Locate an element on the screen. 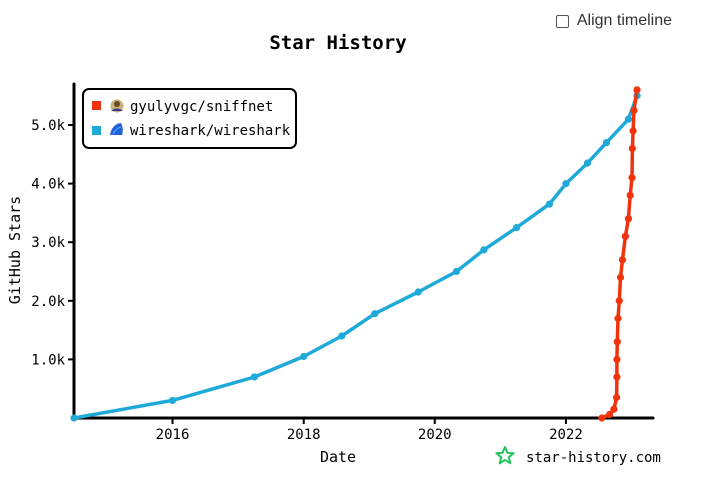  legend-swatch-wireshark is located at coordinates (96, 130).